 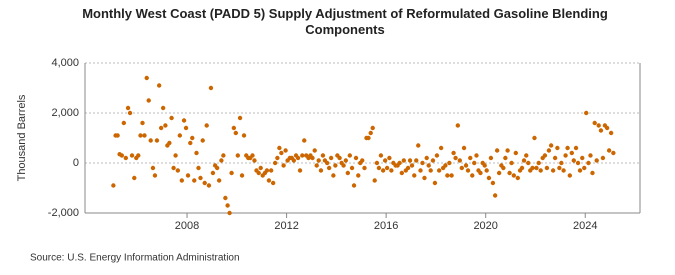 I want to click on y-tick-label: 2,000, so click(x=65, y=113).